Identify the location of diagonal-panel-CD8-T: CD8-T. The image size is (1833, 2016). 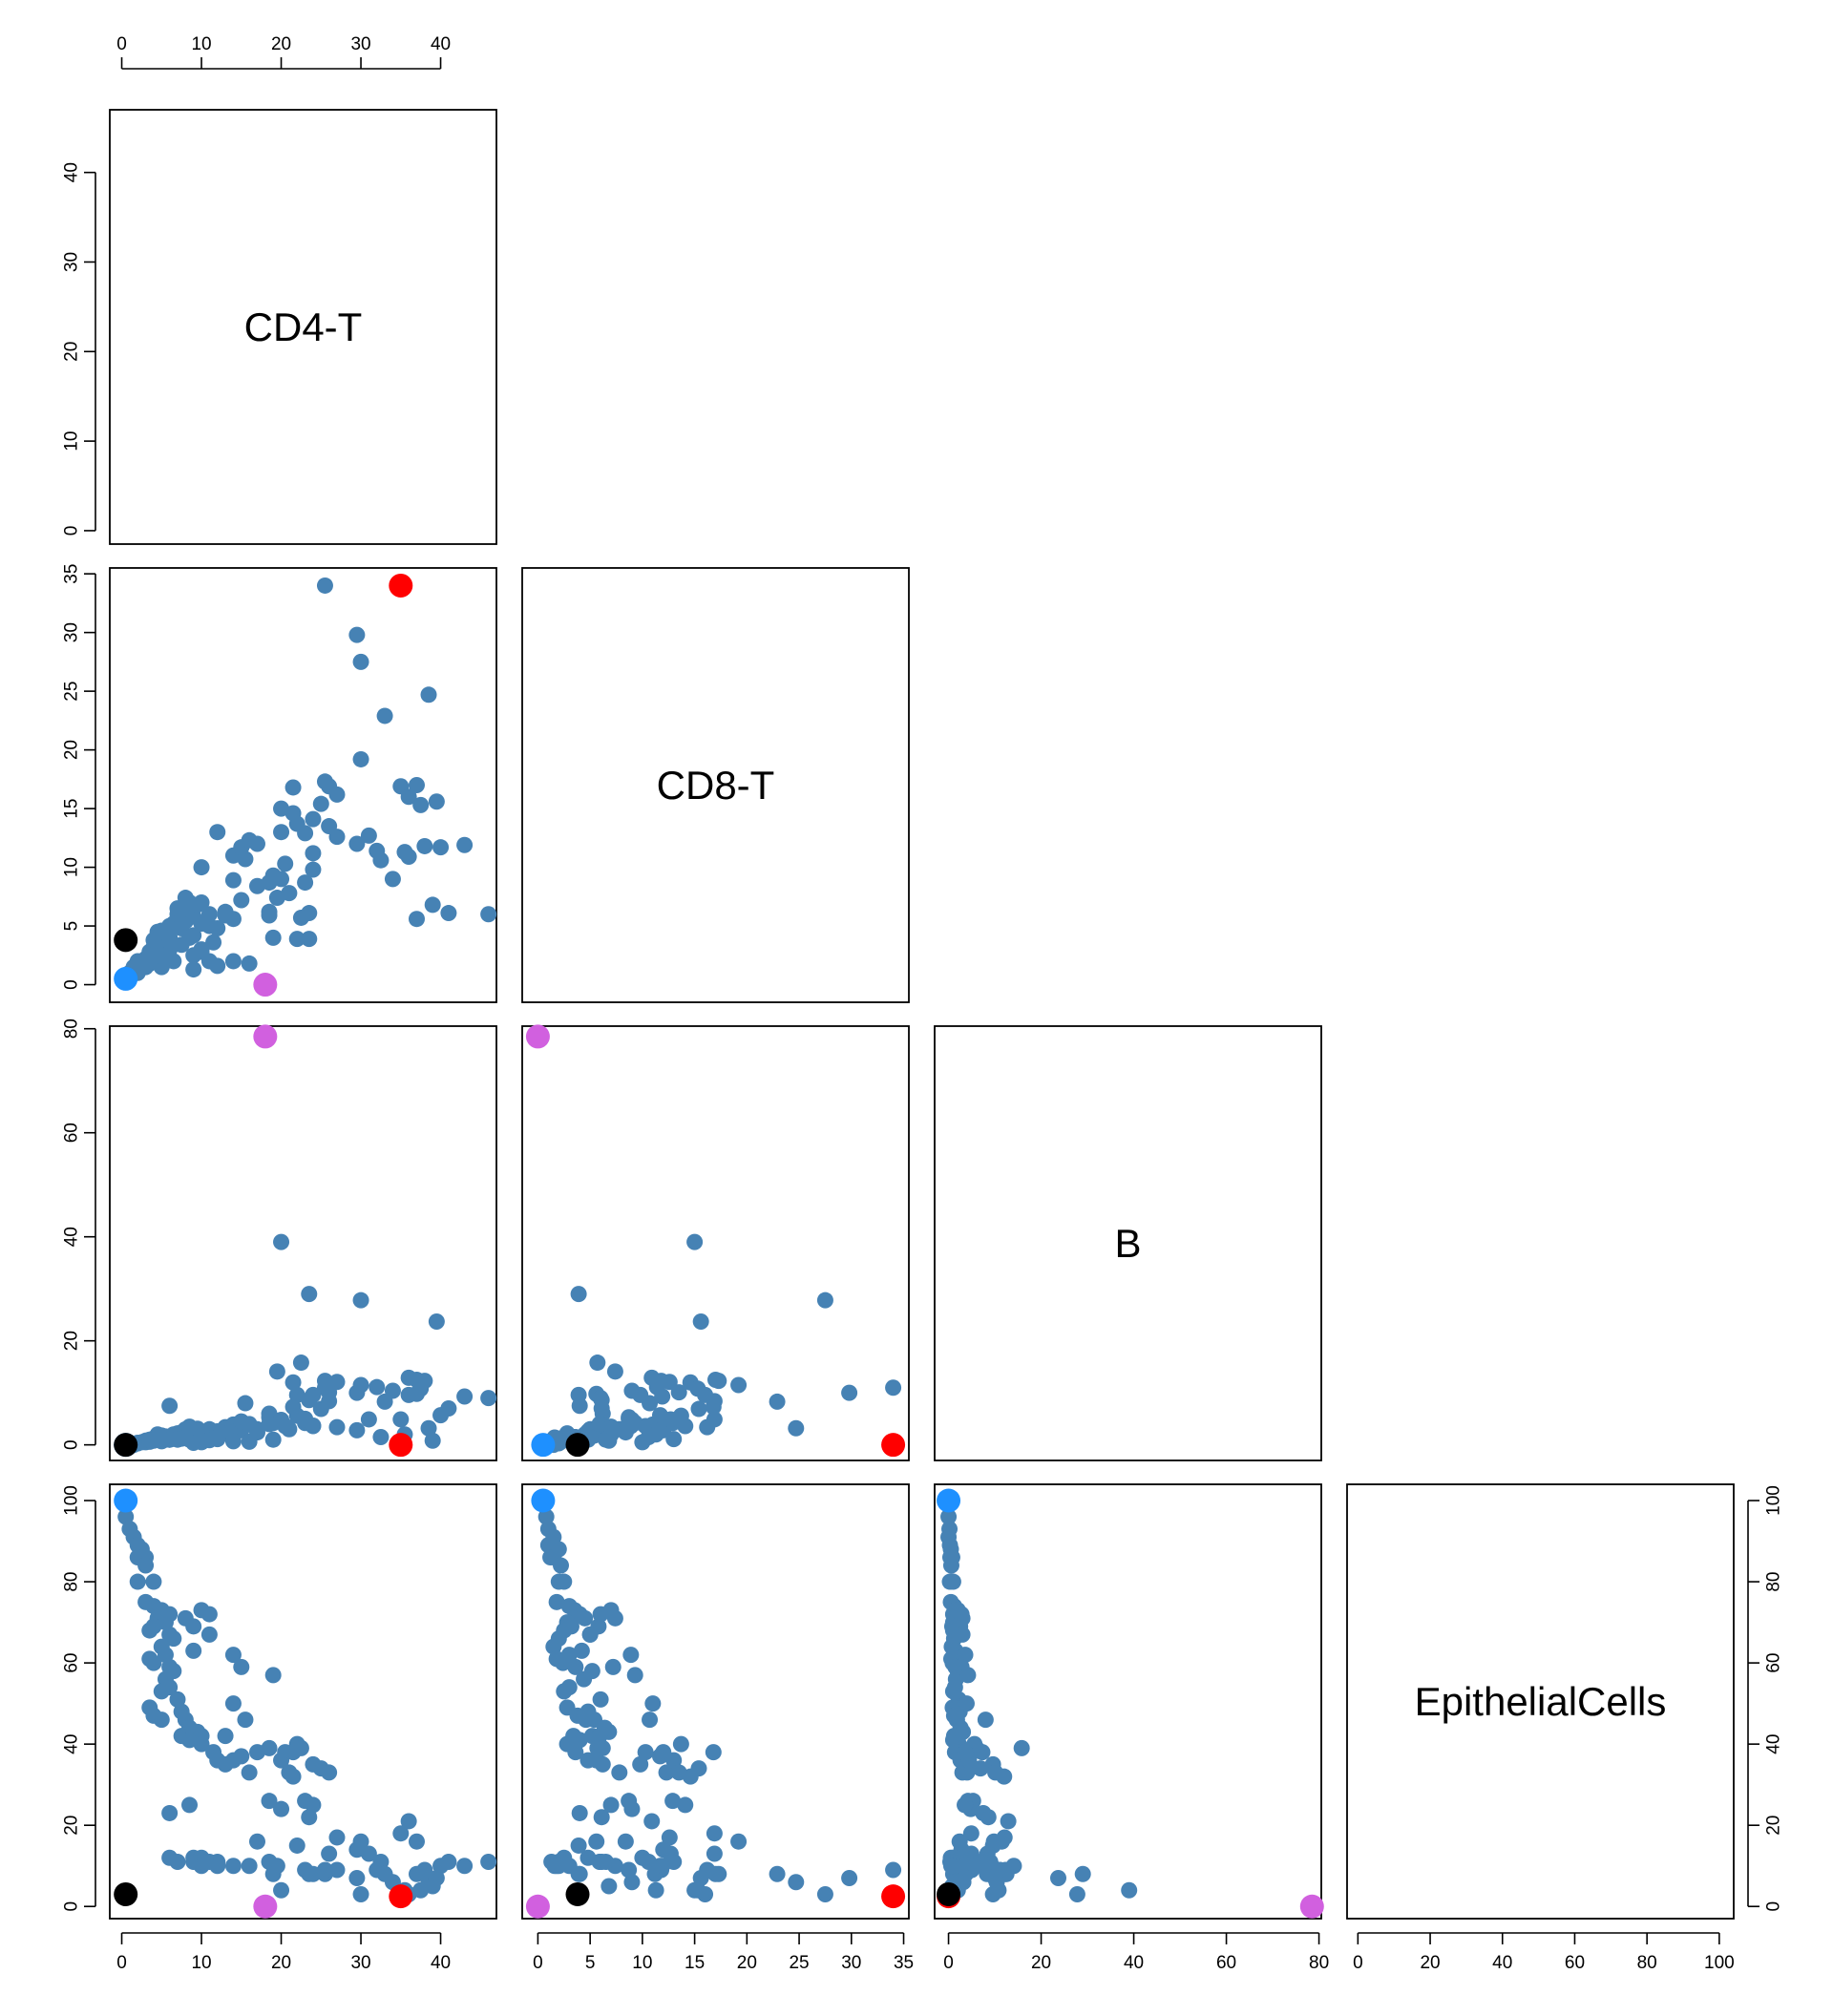
(716, 785).